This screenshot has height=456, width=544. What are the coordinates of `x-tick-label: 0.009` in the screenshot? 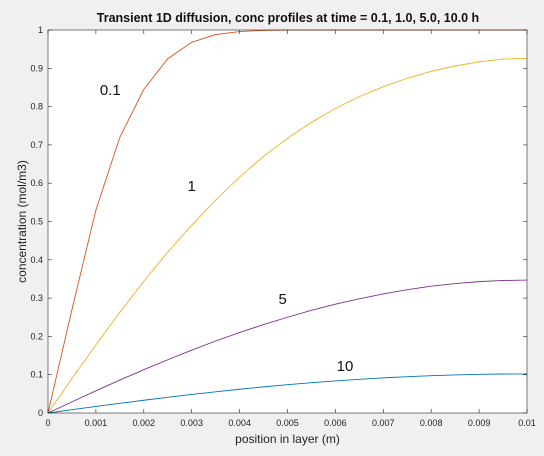 It's located at (479, 423).